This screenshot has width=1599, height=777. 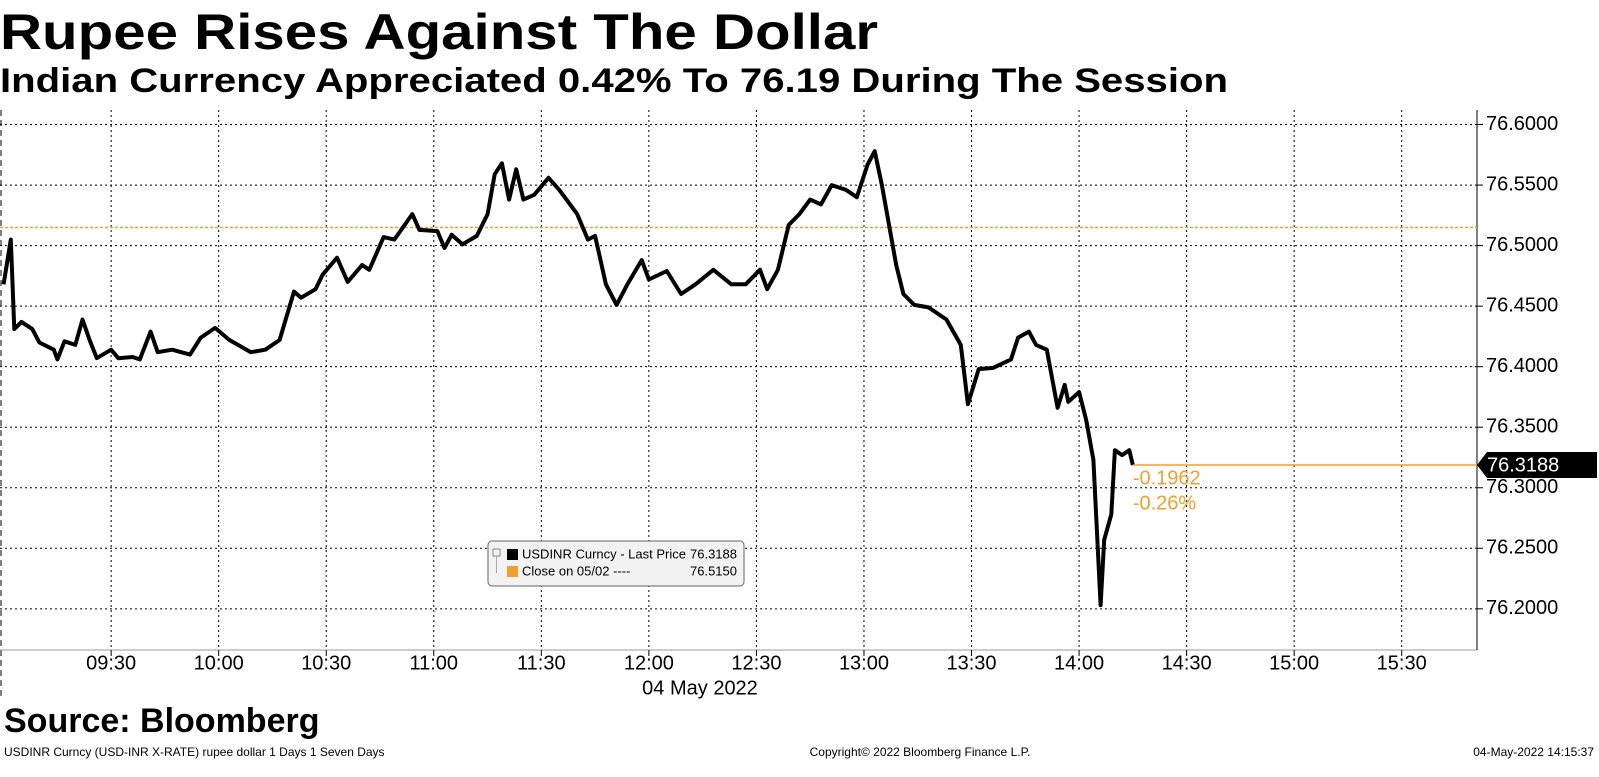 I want to click on legend-box, so click(x=616, y=563).